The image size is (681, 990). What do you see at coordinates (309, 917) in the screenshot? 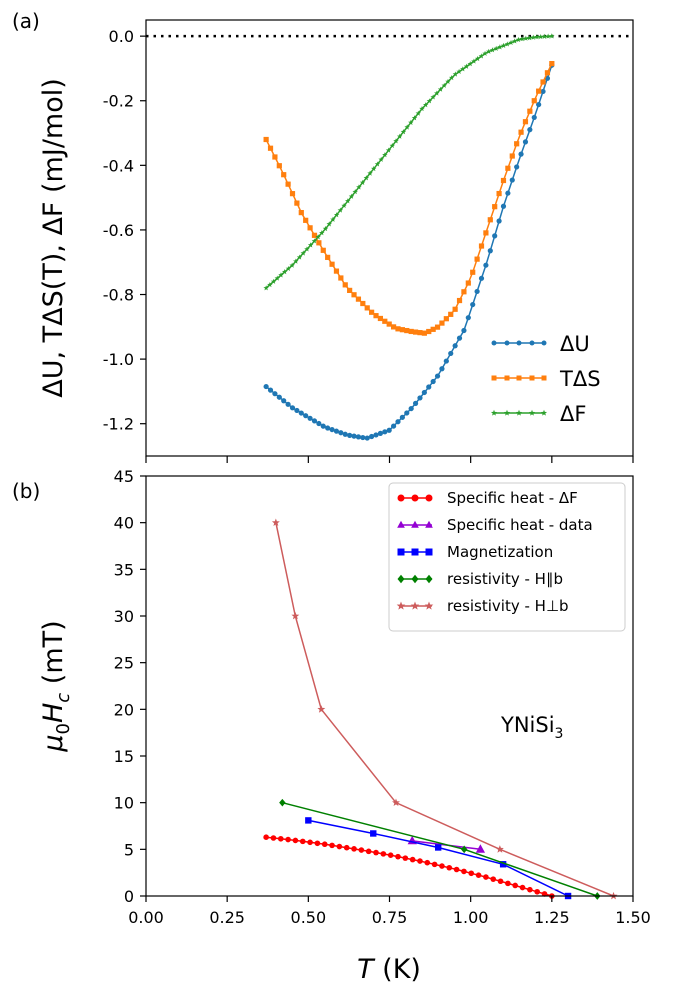
I see `x-tick-label-b: 0.50` at bounding box center [309, 917].